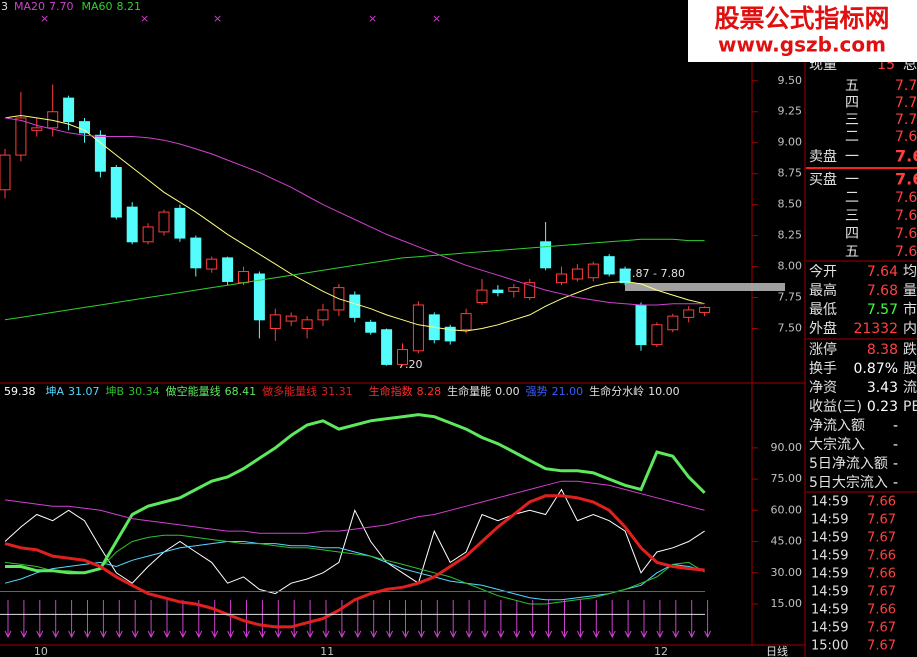 The height and width of the screenshot is (657, 917). What do you see at coordinates (129, 6) in the screenshot?
I see `legend-value: 8.21` at bounding box center [129, 6].